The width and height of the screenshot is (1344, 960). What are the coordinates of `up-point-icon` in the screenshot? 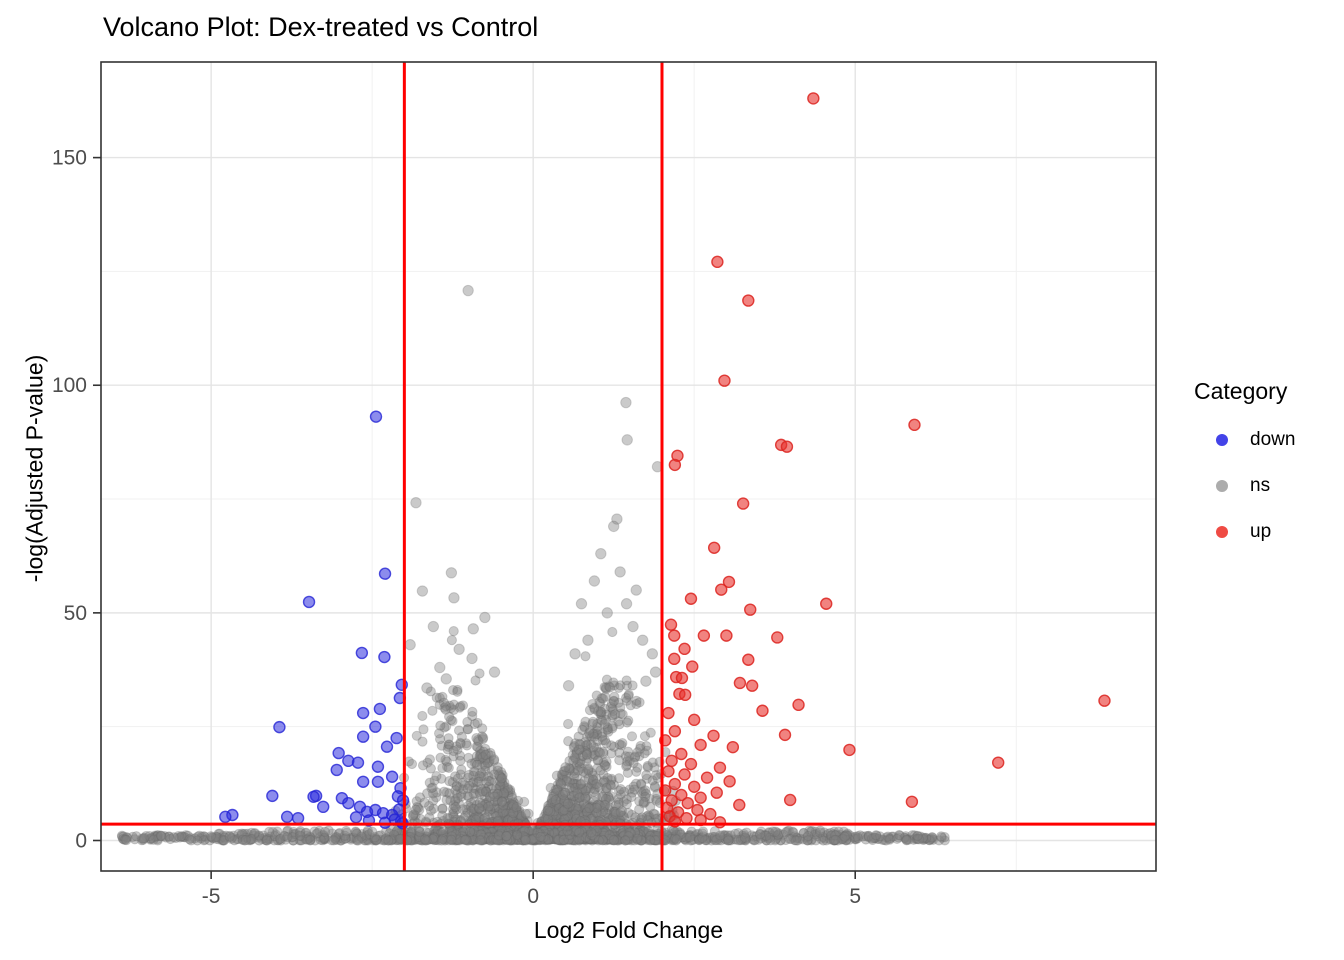 It's located at (1222, 532).